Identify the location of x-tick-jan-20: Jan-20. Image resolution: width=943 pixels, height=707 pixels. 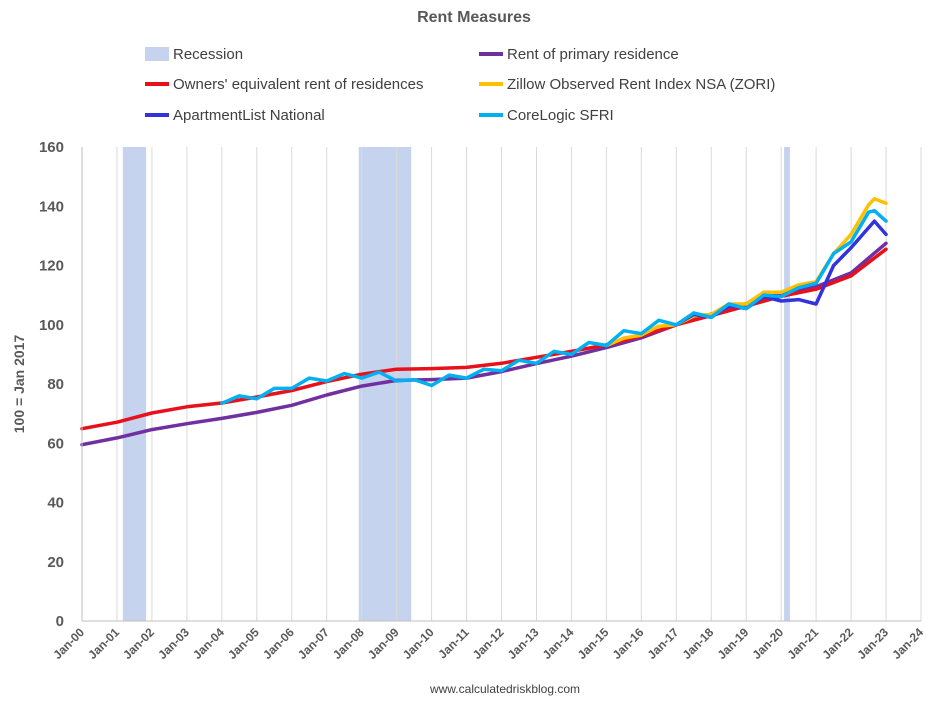
(767, 643).